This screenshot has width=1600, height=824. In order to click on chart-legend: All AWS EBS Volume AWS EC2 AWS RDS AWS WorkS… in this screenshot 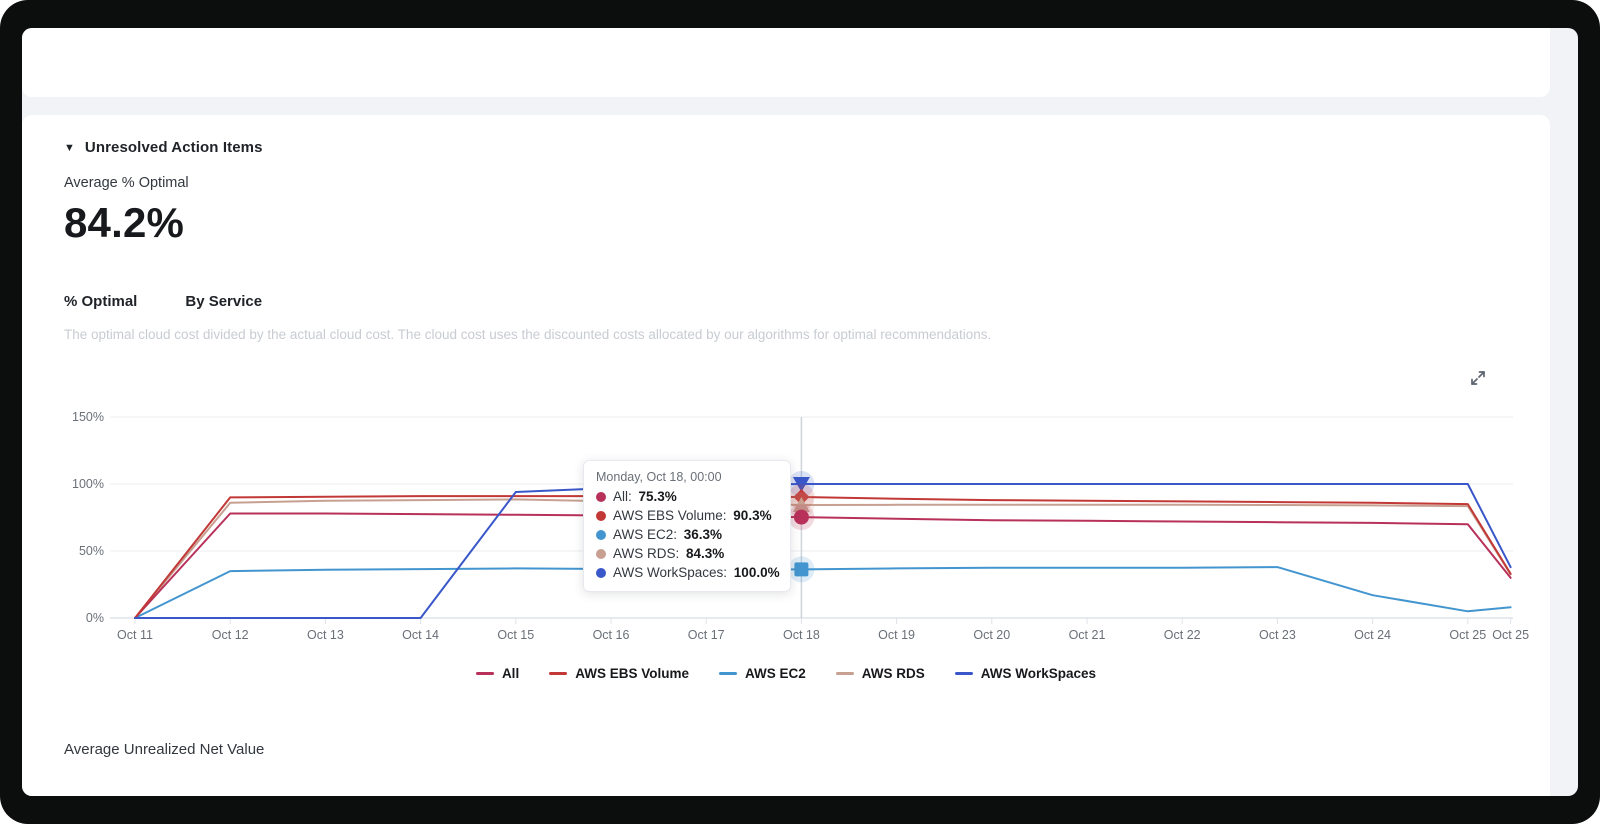, I will do `click(786, 673)`.